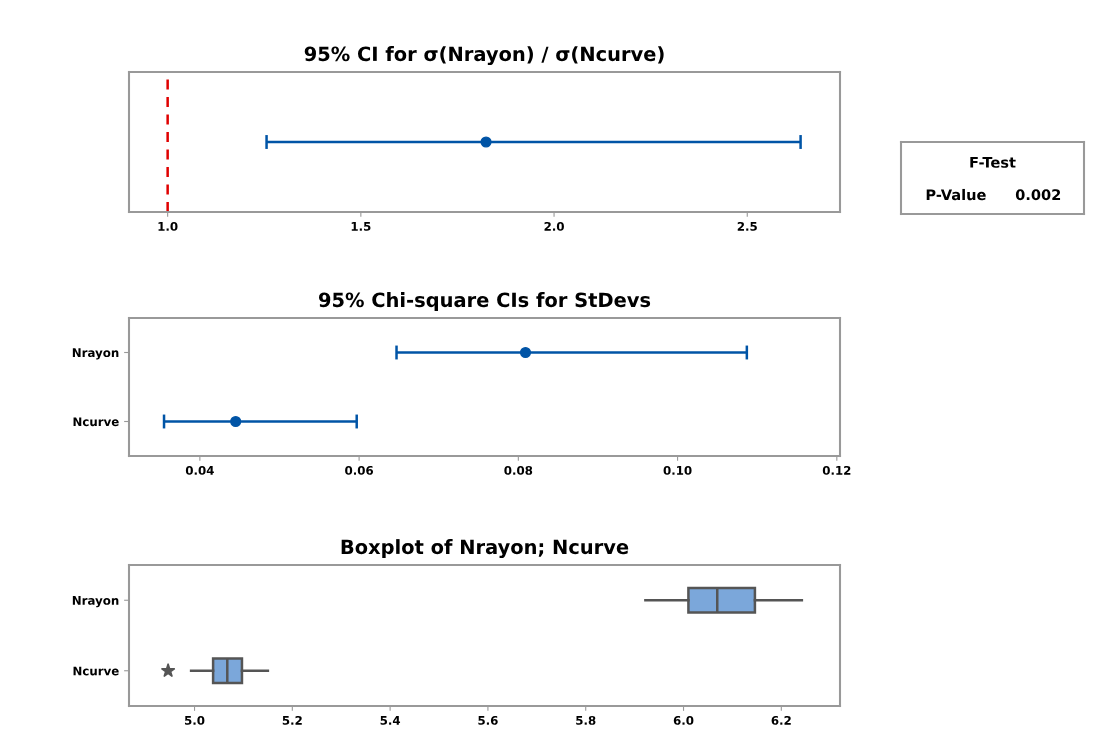 This screenshot has height=747, width=1118. What do you see at coordinates (485, 549) in the screenshot?
I see `chart-title: Boxplot of Nrayon; Ncurve` at bounding box center [485, 549].